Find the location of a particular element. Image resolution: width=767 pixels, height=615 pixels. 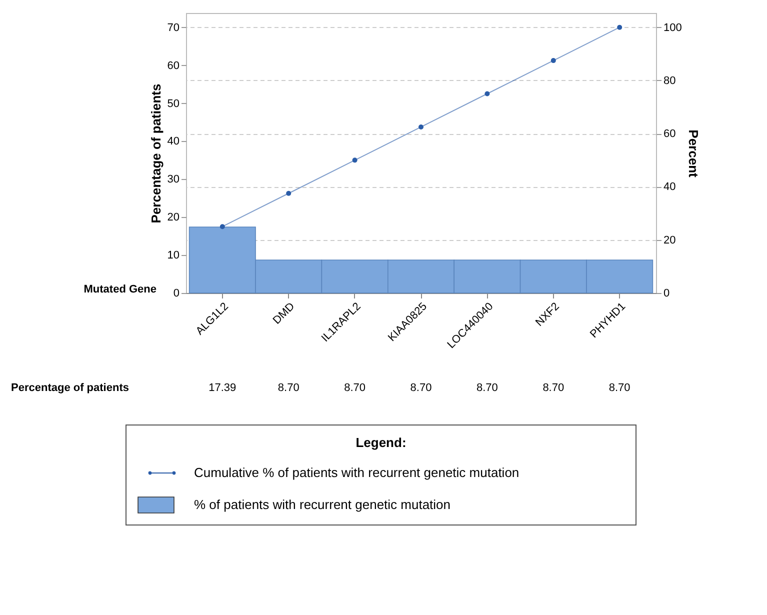

y2-tick-label: 80 is located at coordinates (670, 80).